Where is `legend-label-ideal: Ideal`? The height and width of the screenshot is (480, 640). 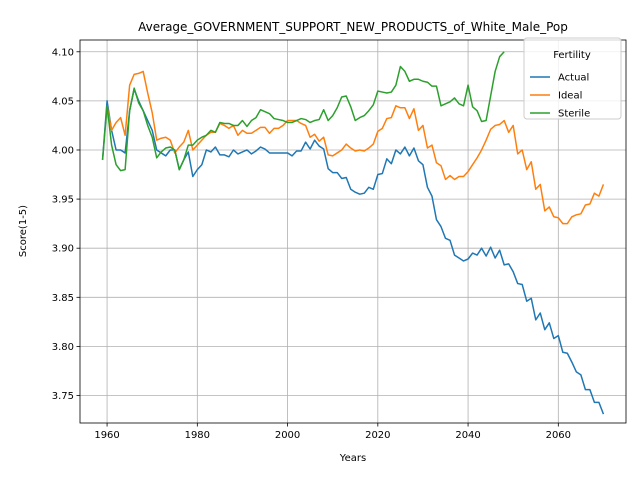
legend-label-ideal: Ideal is located at coordinates (570, 96).